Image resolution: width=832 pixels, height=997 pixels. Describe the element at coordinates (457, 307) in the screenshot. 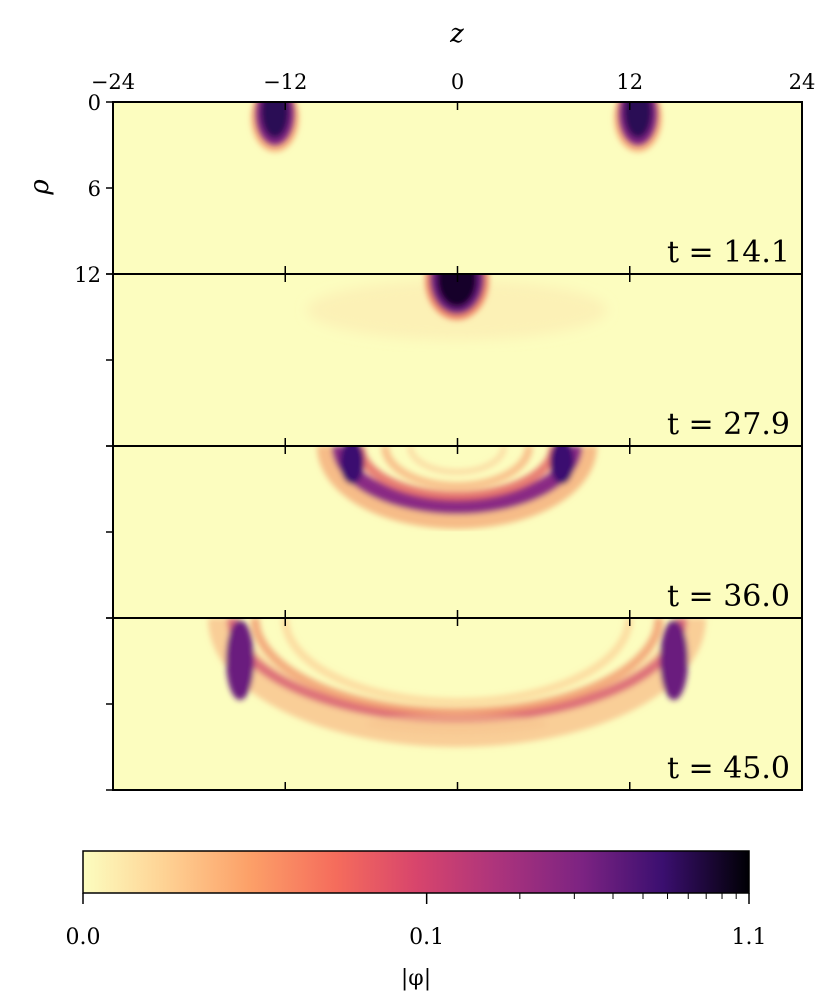

I see `panel-2-field` at that location.